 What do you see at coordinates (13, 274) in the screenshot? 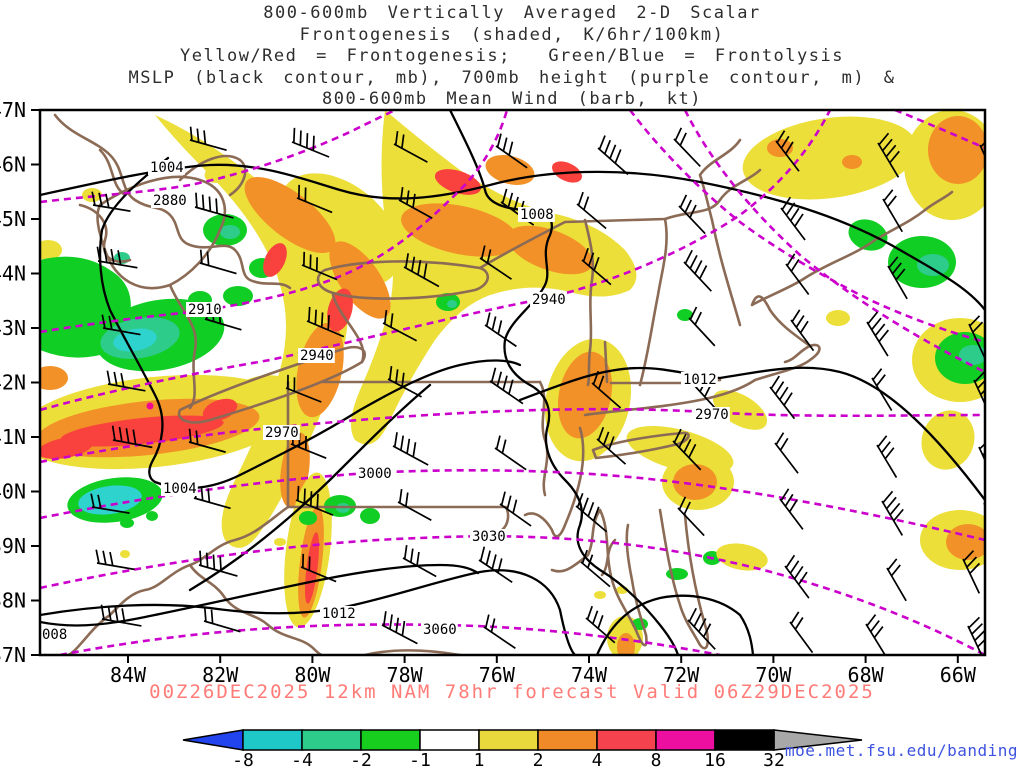
I see `svg-text: 44N` at bounding box center [13, 274].